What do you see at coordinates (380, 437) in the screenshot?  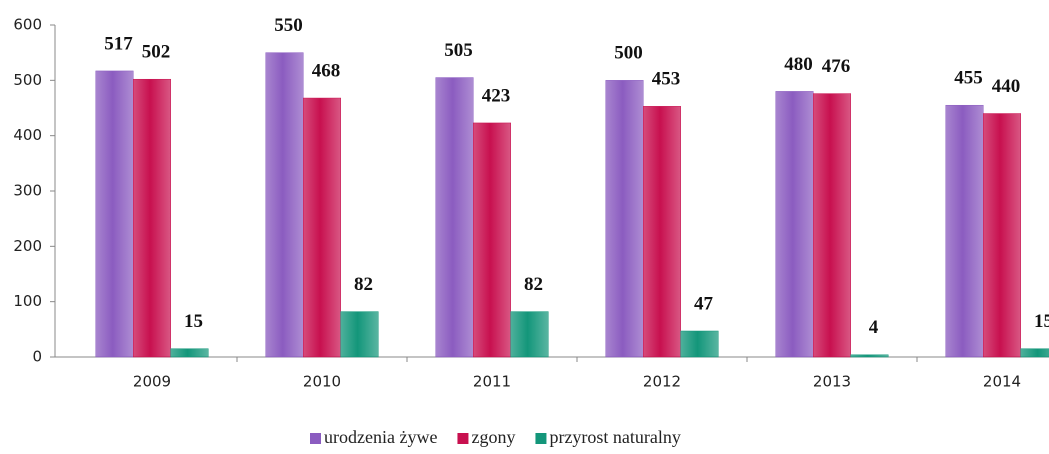 I see `legend-label: urodzenia żywe` at bounding box center [380, 437].